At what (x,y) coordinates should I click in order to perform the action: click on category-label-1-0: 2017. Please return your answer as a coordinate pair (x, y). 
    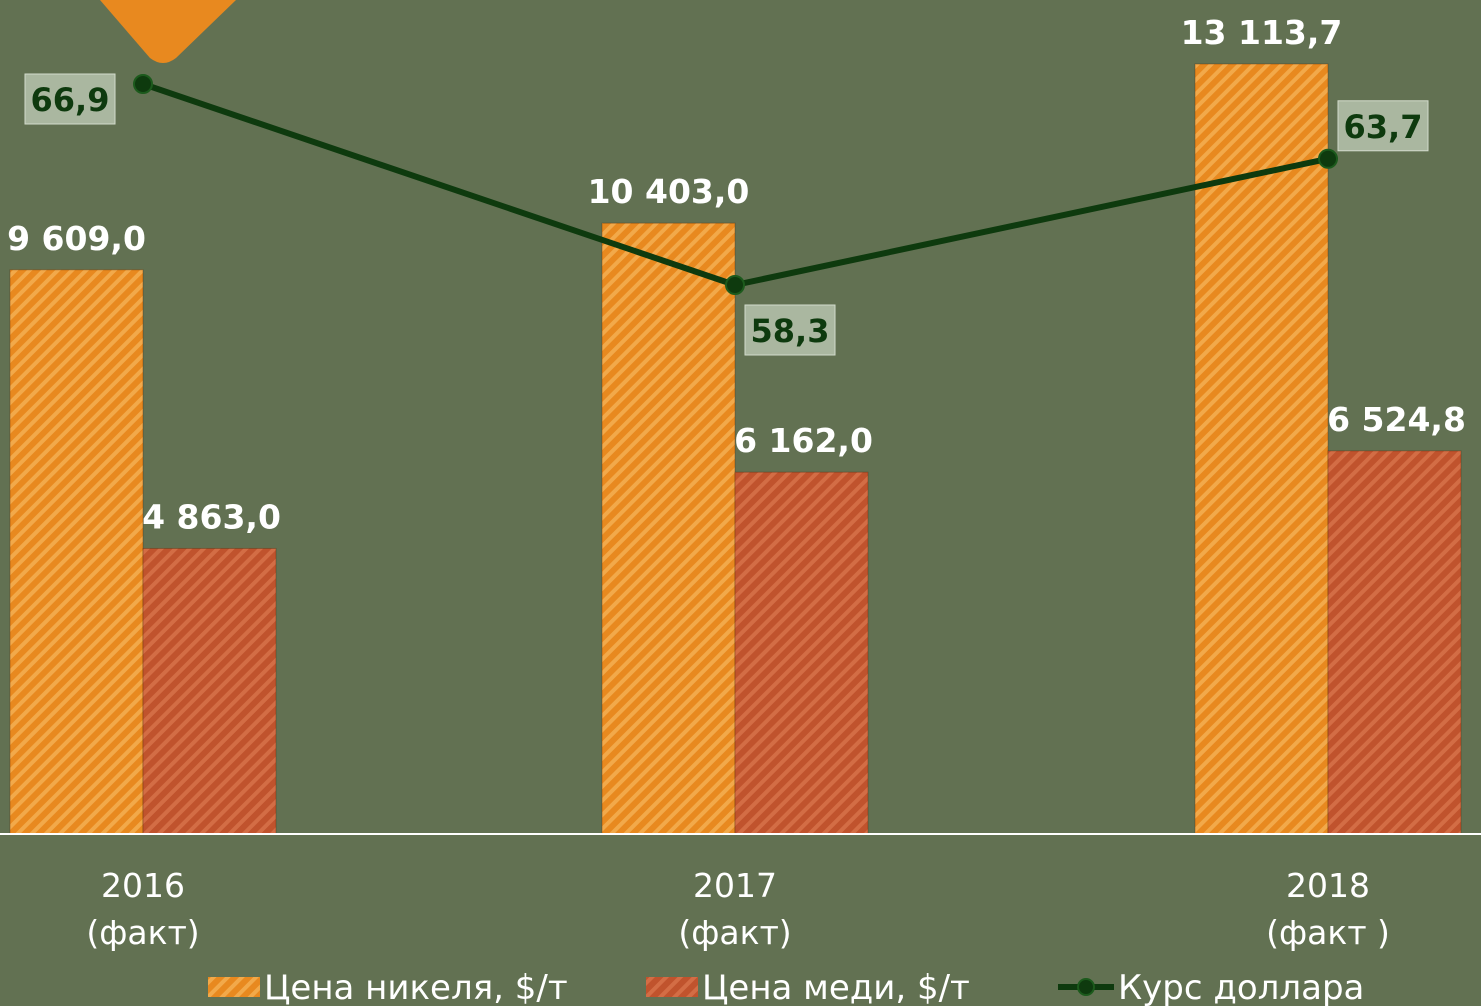
    Looking at the image, I should click on (735, 885).